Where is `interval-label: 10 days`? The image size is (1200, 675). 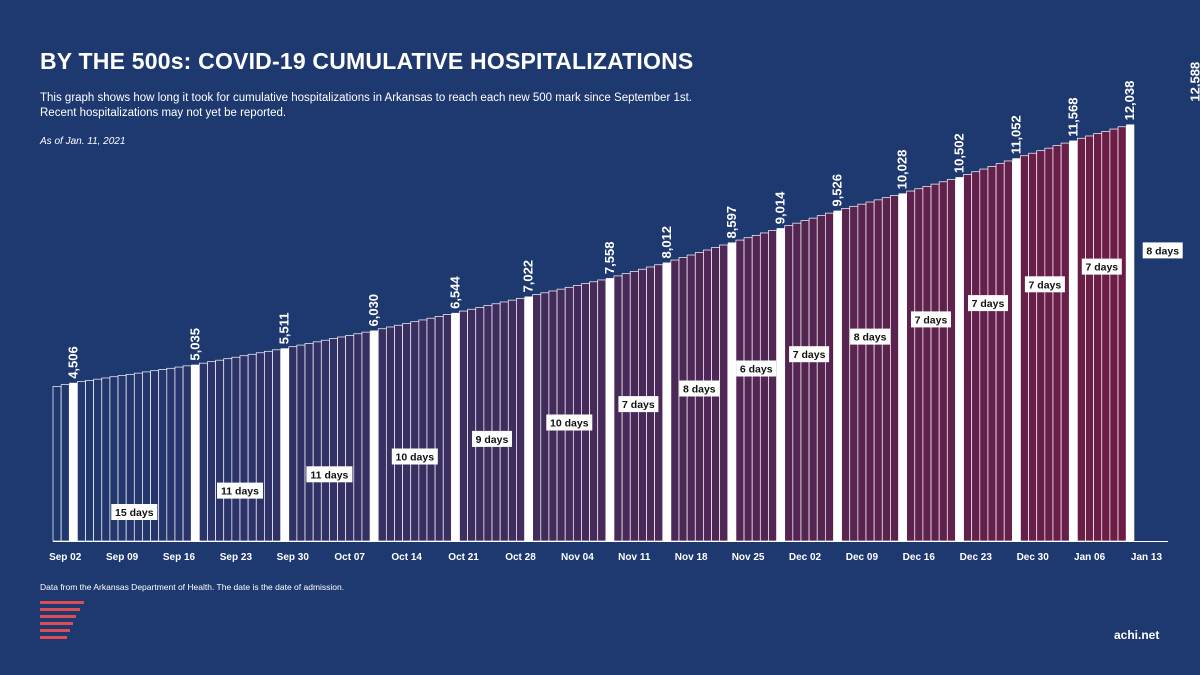 interval-label: 10 days is located at coordinates (415, 458).